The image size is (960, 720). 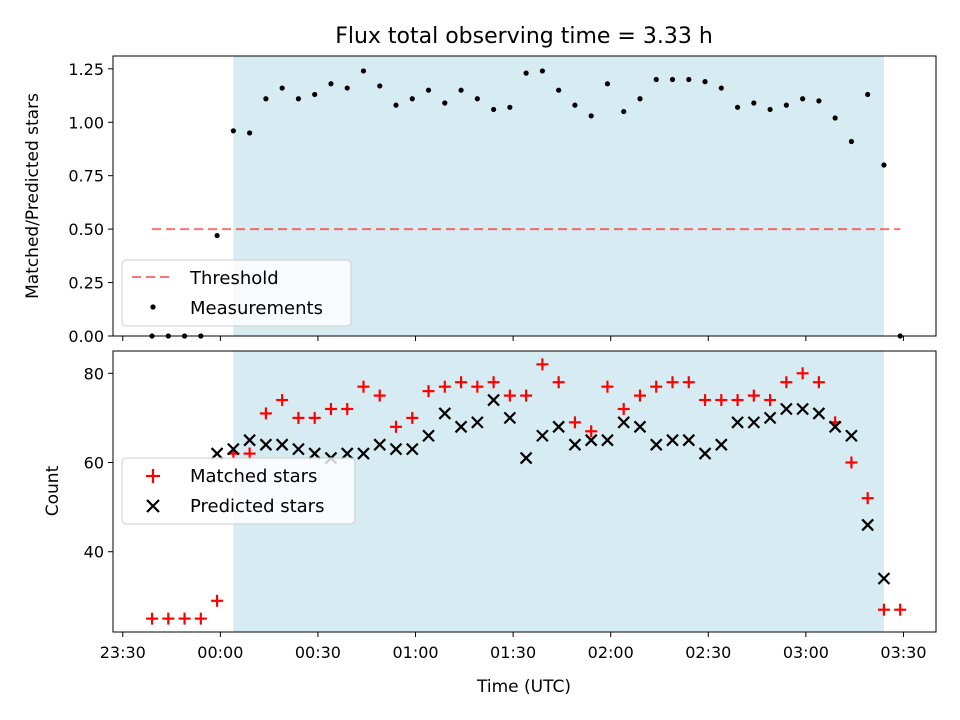 I want to click on y-tick-label: 0.00, so click(x=86, y=336).